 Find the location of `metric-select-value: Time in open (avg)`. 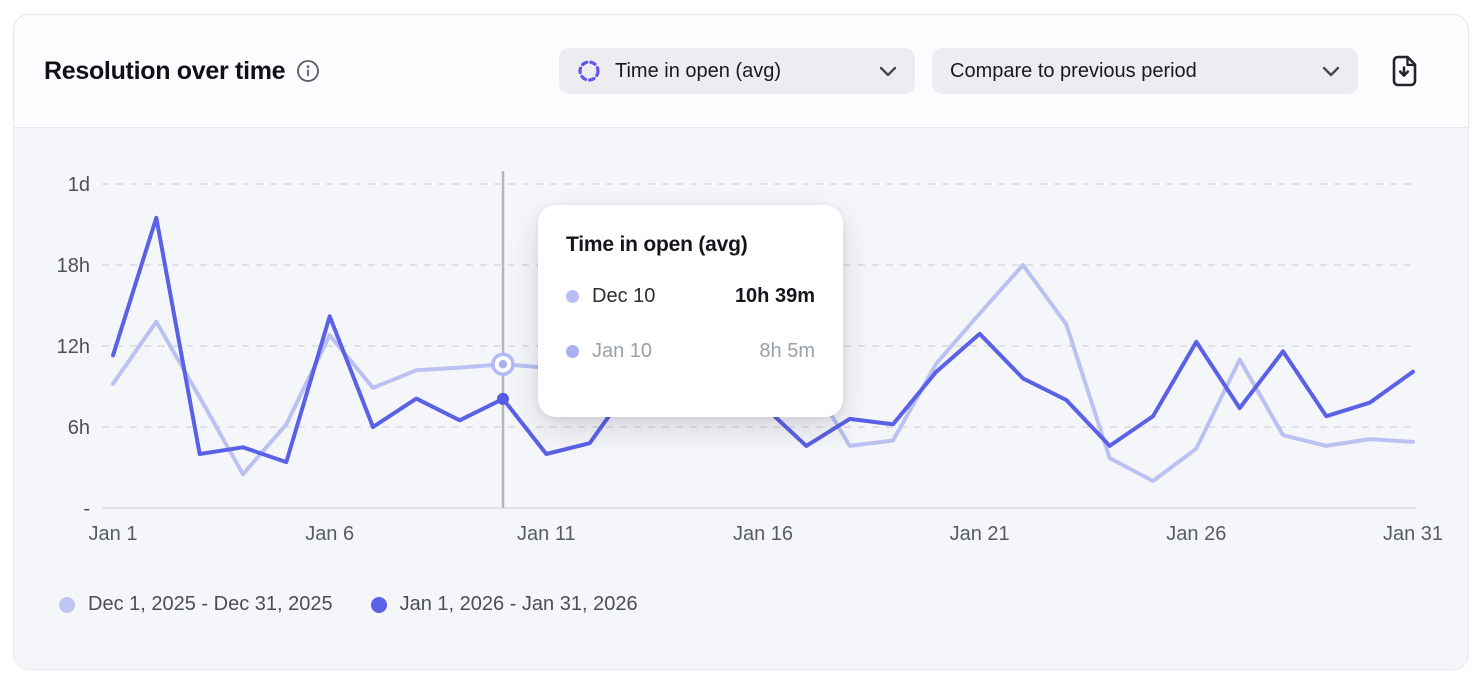

metric-select-value: Time in open (avg) is located at coordinates (698, 70).